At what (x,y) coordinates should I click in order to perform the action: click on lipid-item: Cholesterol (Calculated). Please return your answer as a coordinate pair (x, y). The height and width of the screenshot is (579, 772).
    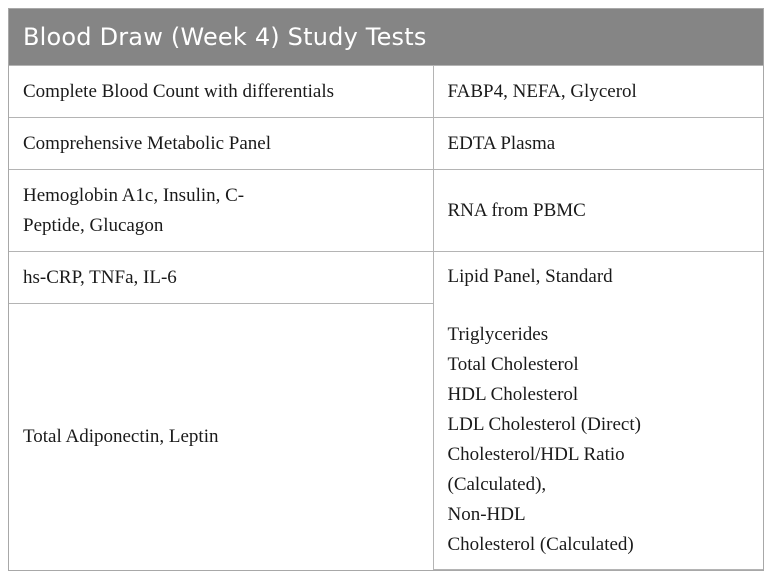
    Looking at the image, I should click on (540, 544).